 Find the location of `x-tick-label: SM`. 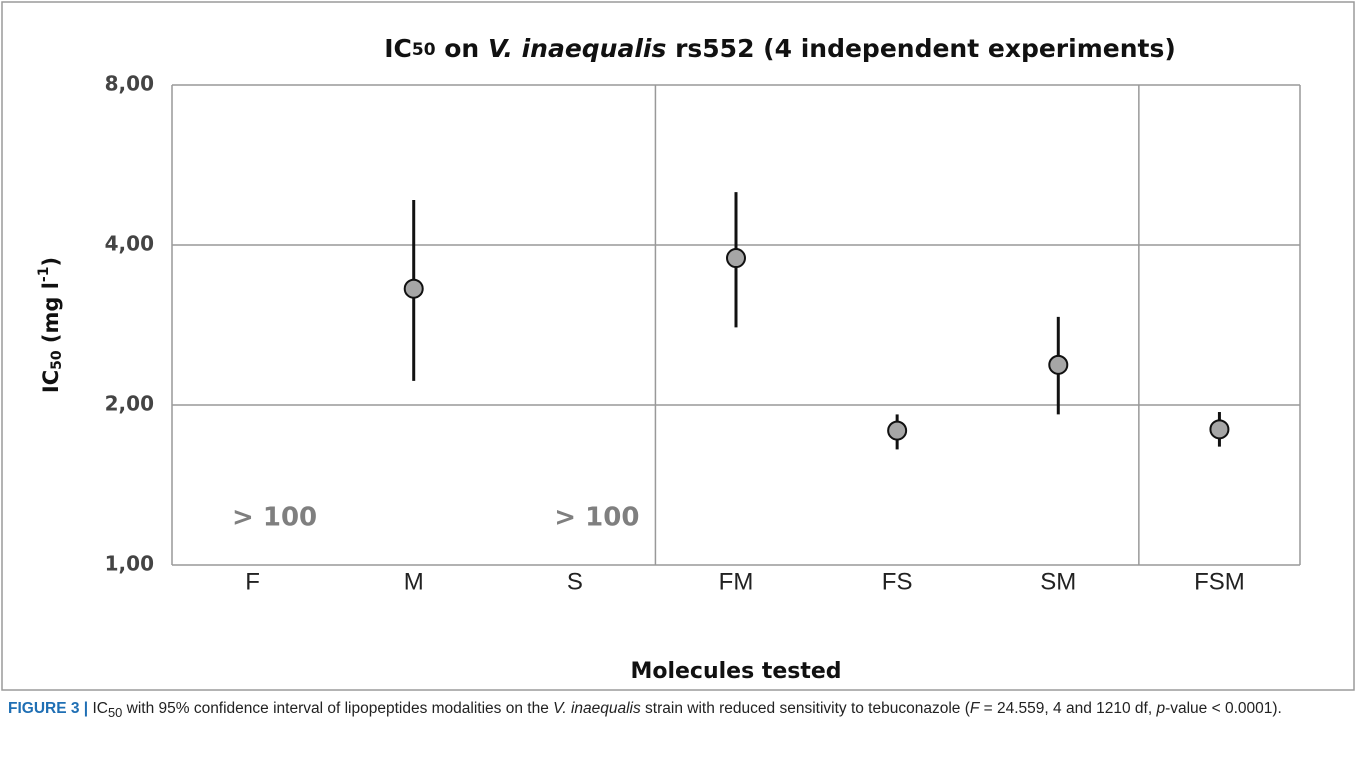

x-tick-label: SM is located at coordinates (1058, 581).